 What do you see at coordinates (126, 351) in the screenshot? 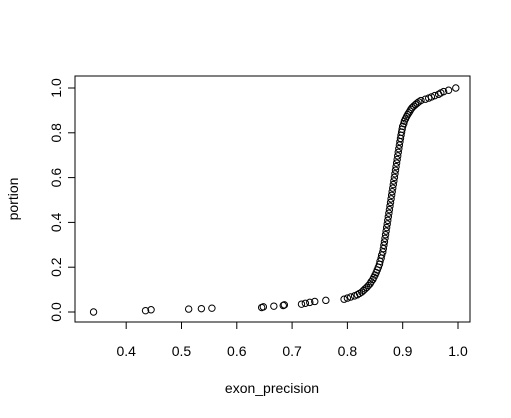
I see `x-tick-label: 0.4` at bounding box center [126, 351].